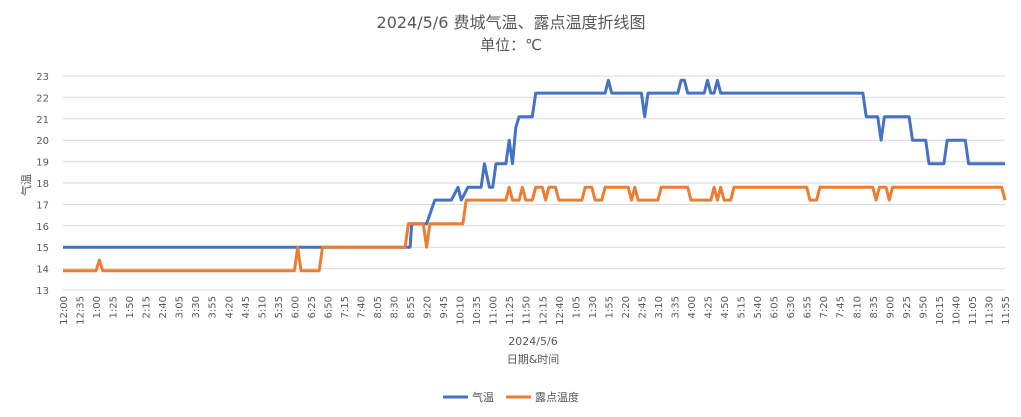 The image size is (1021, 417). What do you see at coordinates (196, 307) in the screenshot?
I see `x-tick-label: 3:30` at bounding box center [196, 307].